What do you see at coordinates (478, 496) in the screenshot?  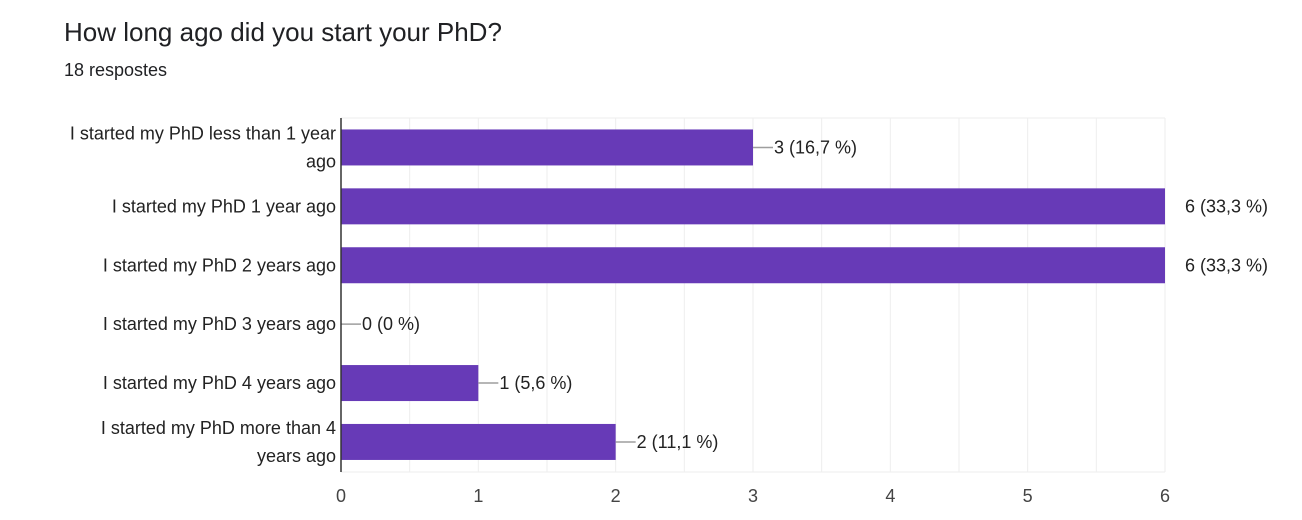 I see `x-tick-label: 1` at bounding box center [478, 496].